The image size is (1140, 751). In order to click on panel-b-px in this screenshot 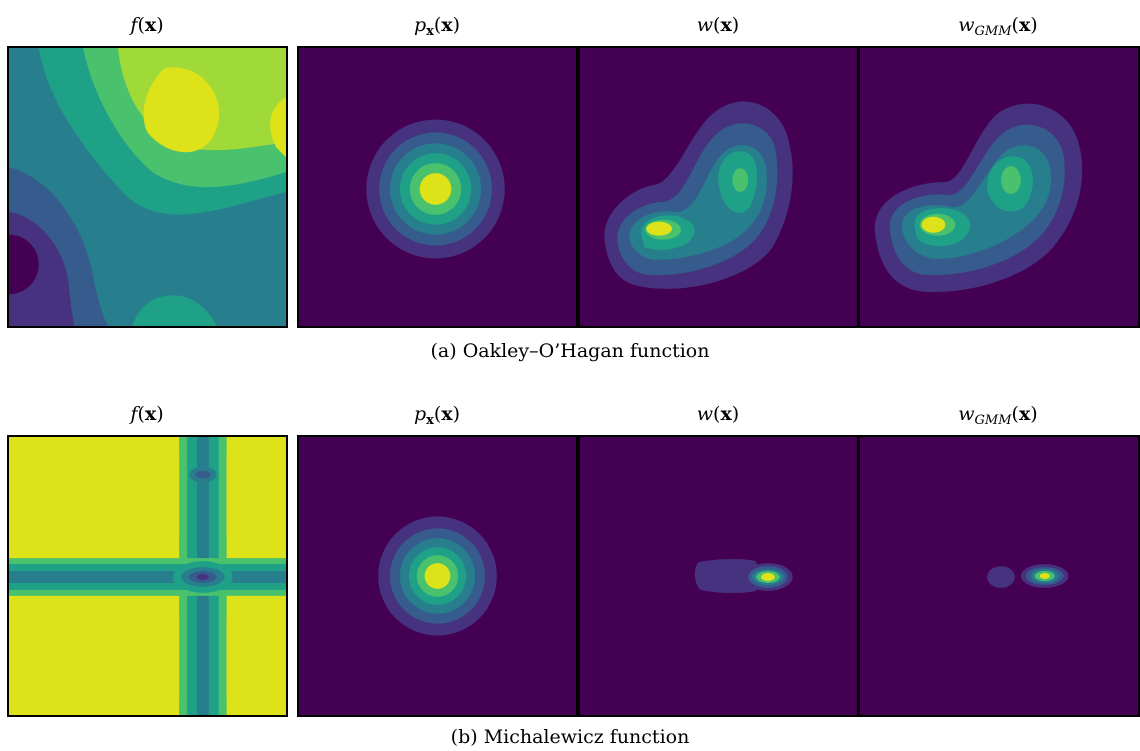, I will do `click(437, 576)`.